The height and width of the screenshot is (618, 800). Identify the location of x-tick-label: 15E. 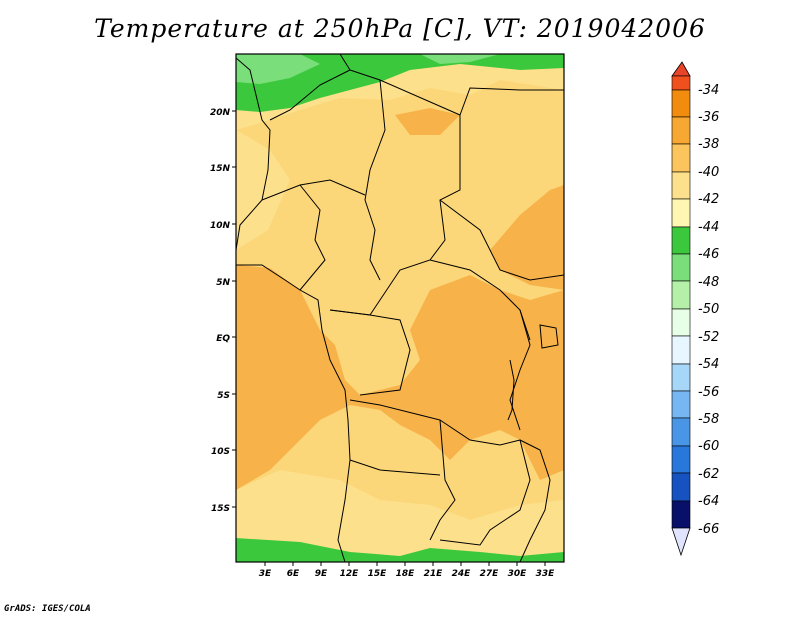
(378, 574).